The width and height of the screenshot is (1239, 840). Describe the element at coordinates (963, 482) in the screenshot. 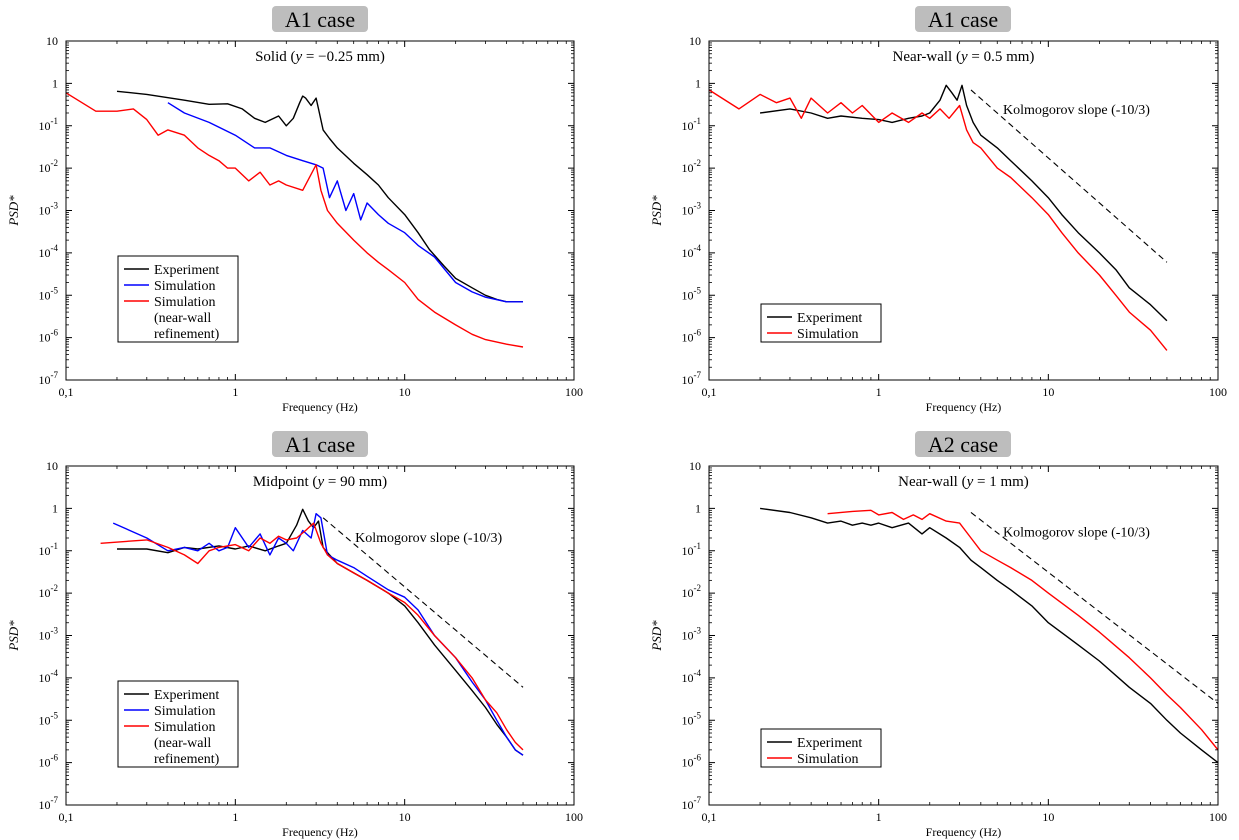

I see `panel-subtitle: Near-wall (y = 1 mm)` at that location.